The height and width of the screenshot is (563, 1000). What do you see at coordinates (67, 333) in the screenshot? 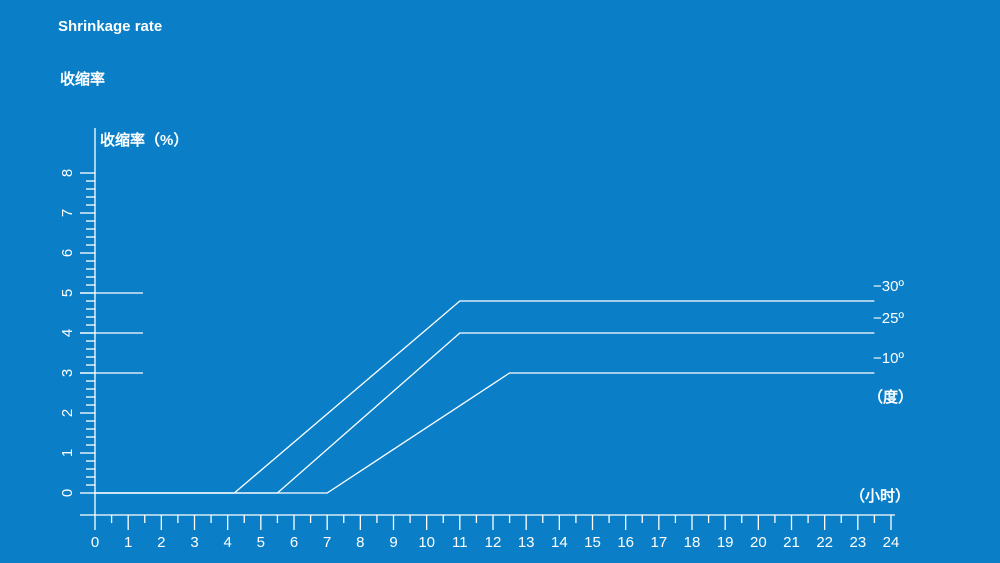
I see `y-tick-label: 4` at bounding box center [67, 333].